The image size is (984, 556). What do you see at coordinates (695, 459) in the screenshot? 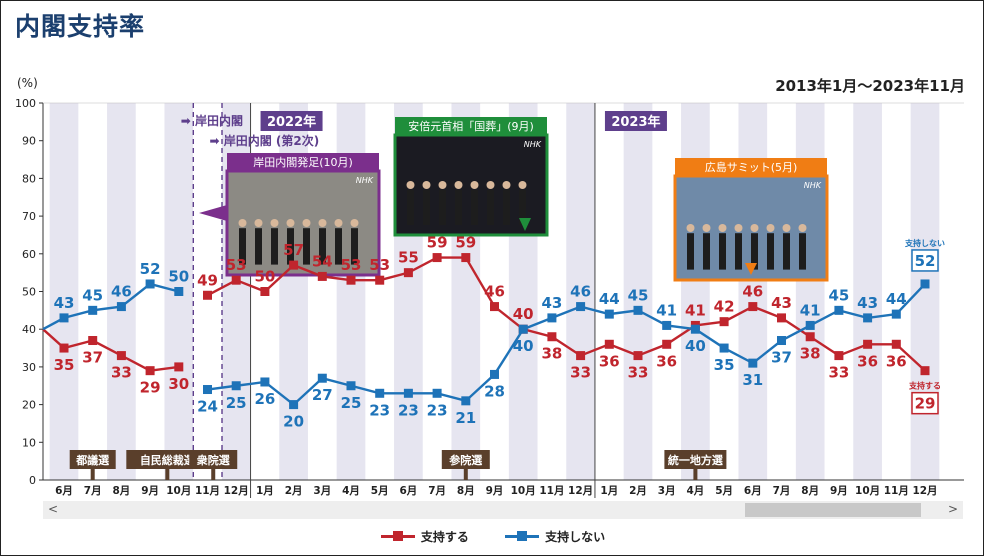
I see `event-label-bg` at bounding box center [695, 459].